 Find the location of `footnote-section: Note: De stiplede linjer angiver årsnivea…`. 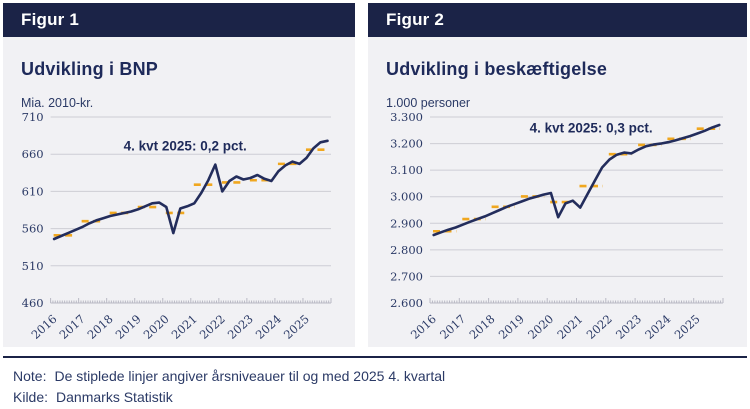

footnote-section: Note: De stiplede linjer angiver årsnivea… is located at coordinates (375, 382).